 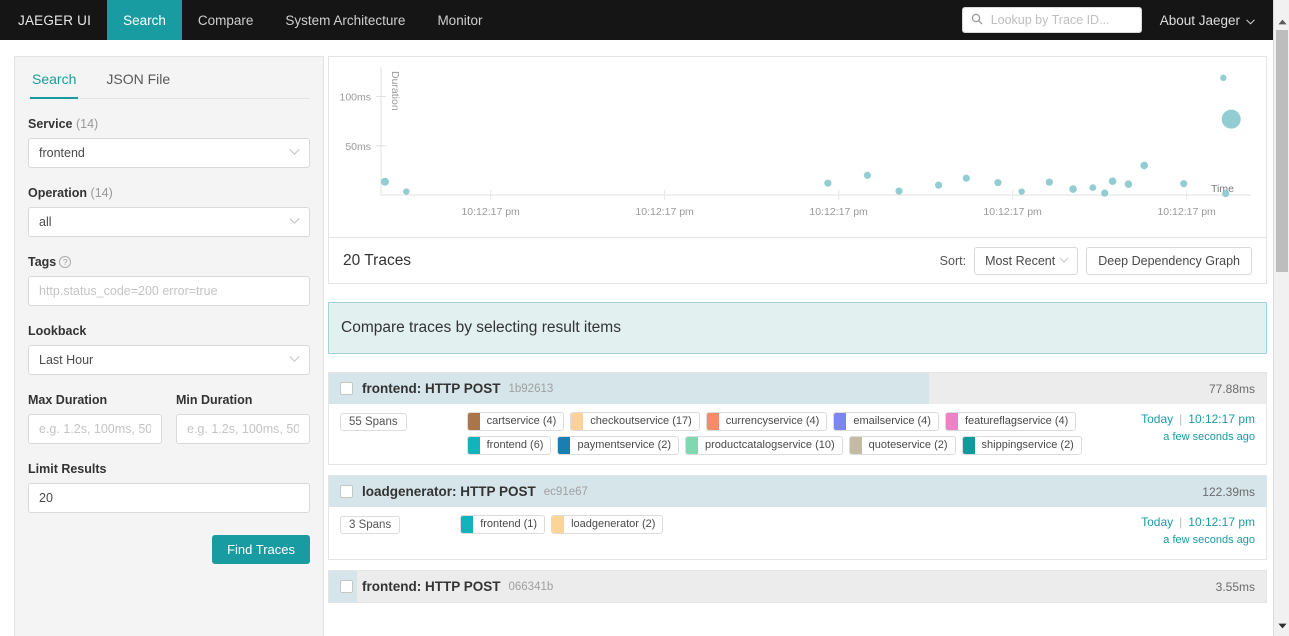 I want to click on service-badge: emailservice (4), so click(x=886, y=421).